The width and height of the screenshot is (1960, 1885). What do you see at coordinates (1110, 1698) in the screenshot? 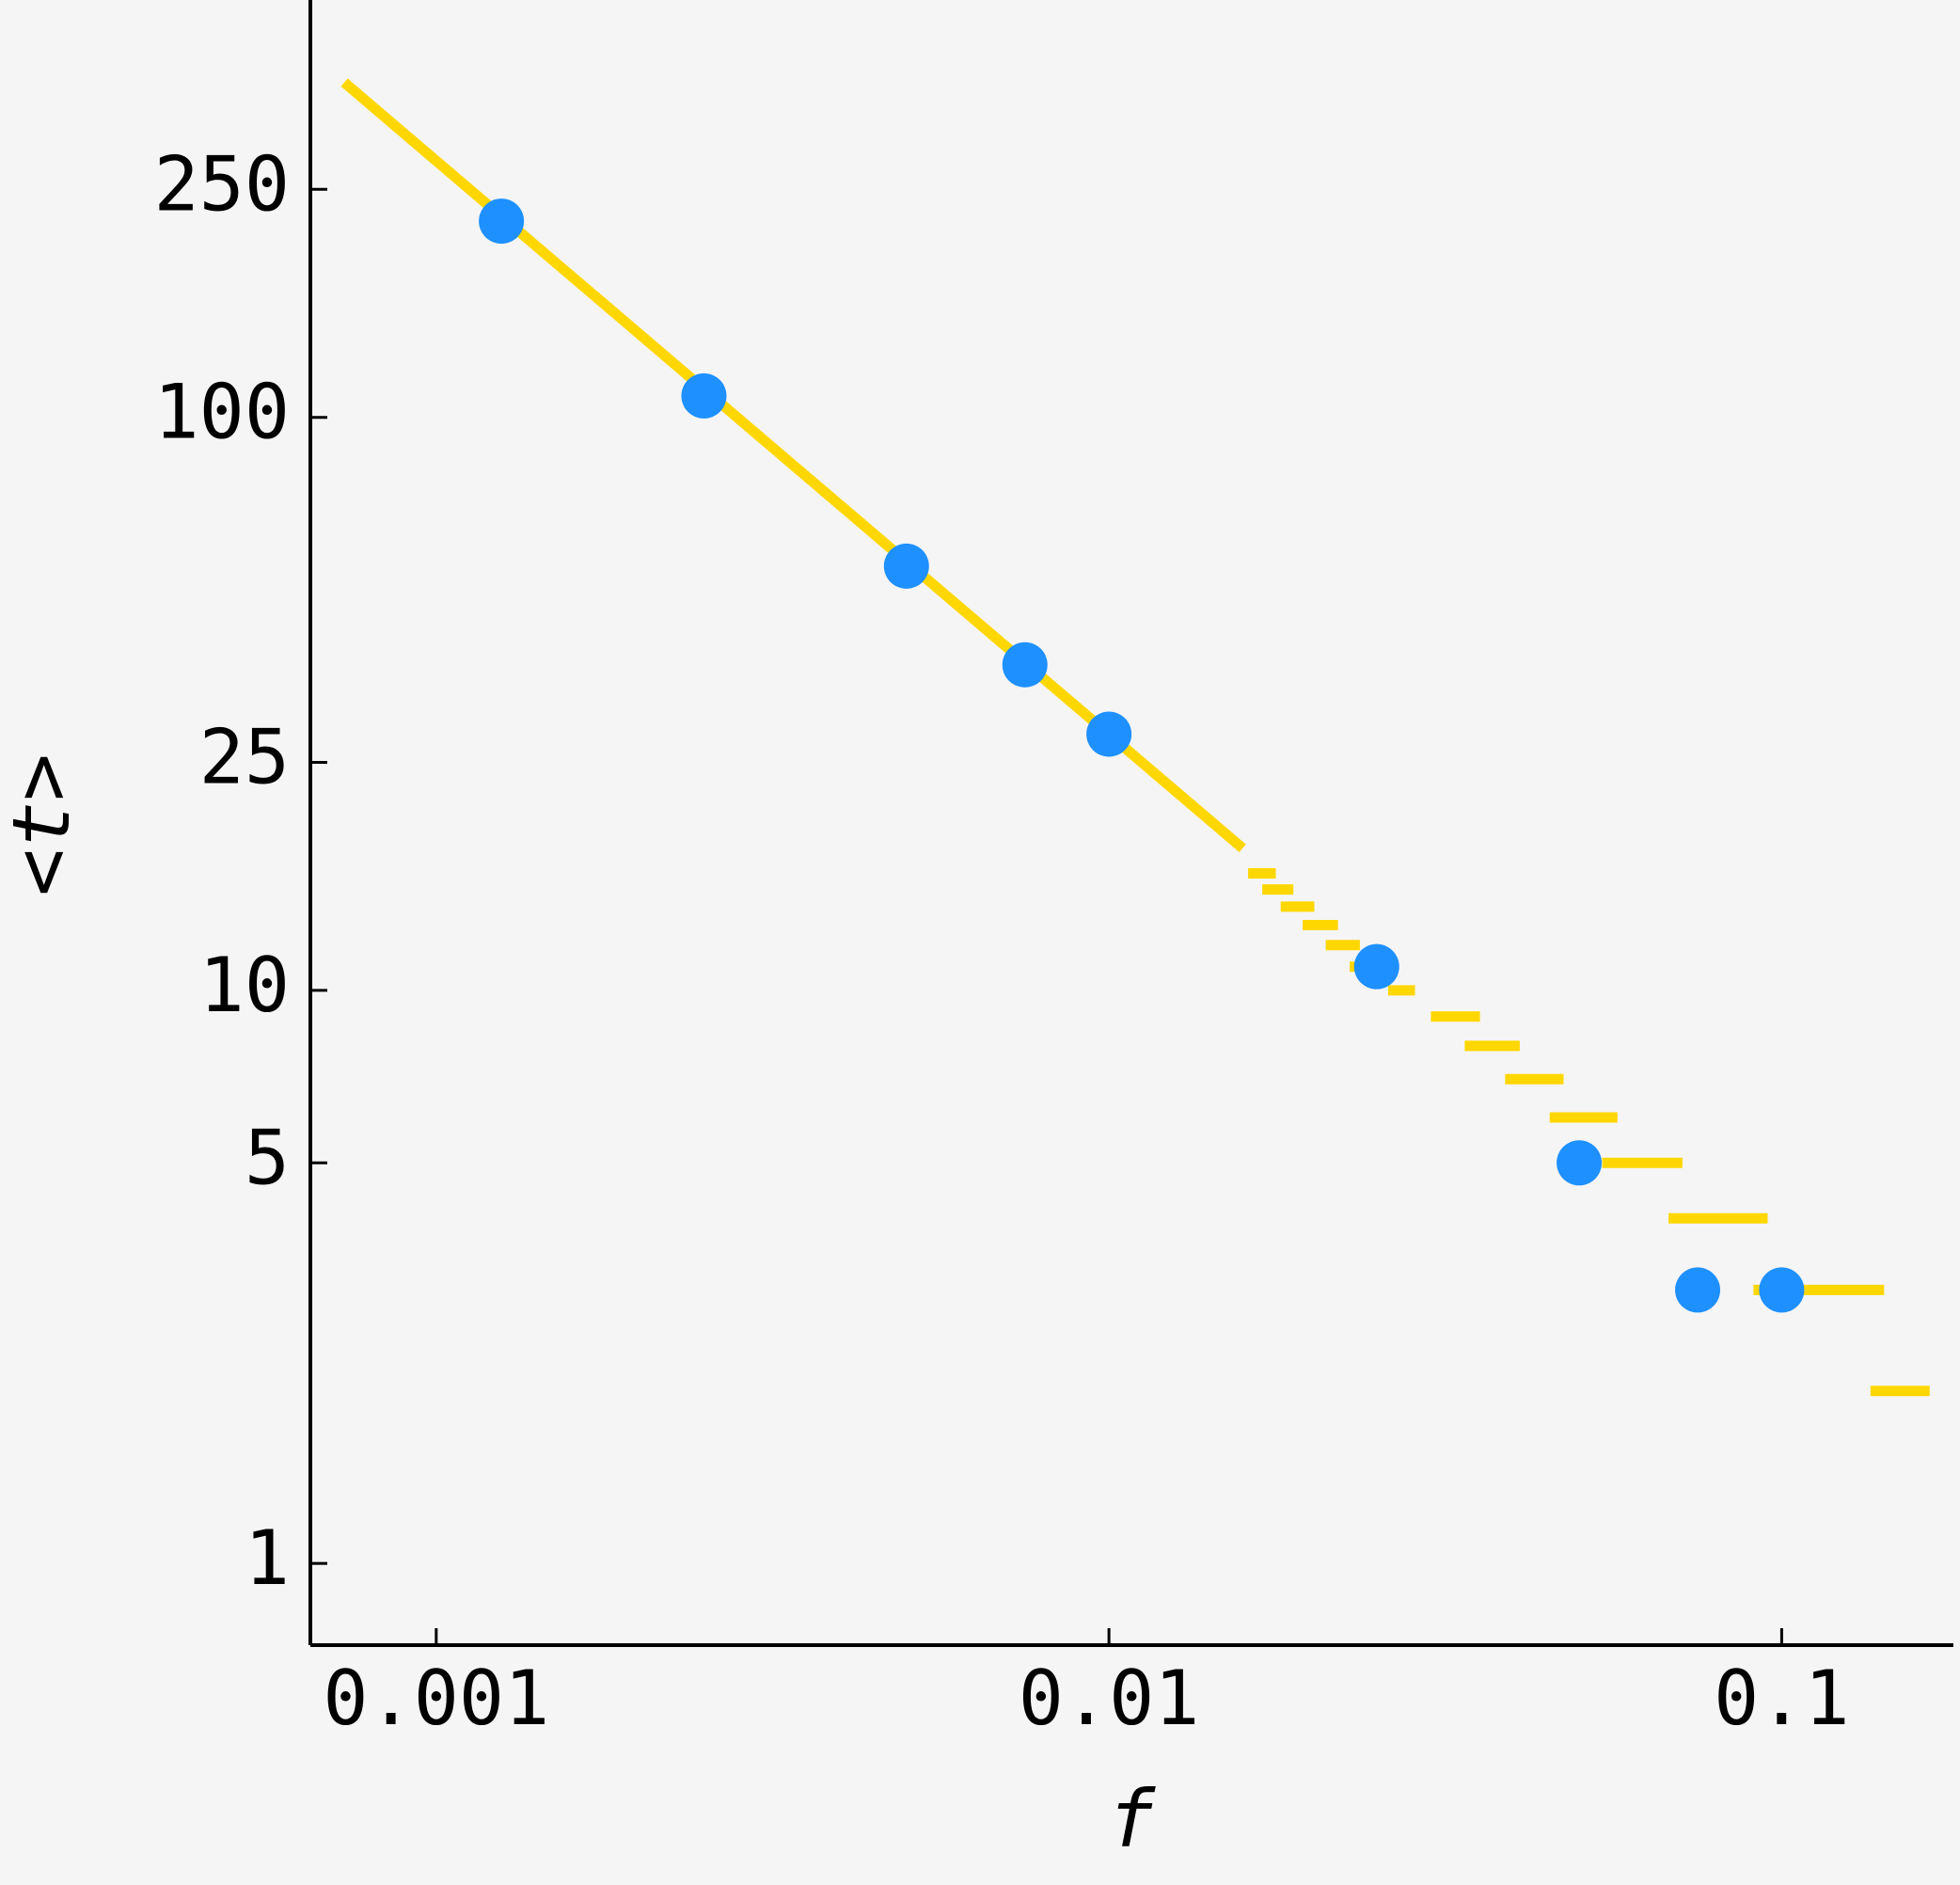
I see `x-tick-label: 0.01` at bounding box center [1110, 1698].